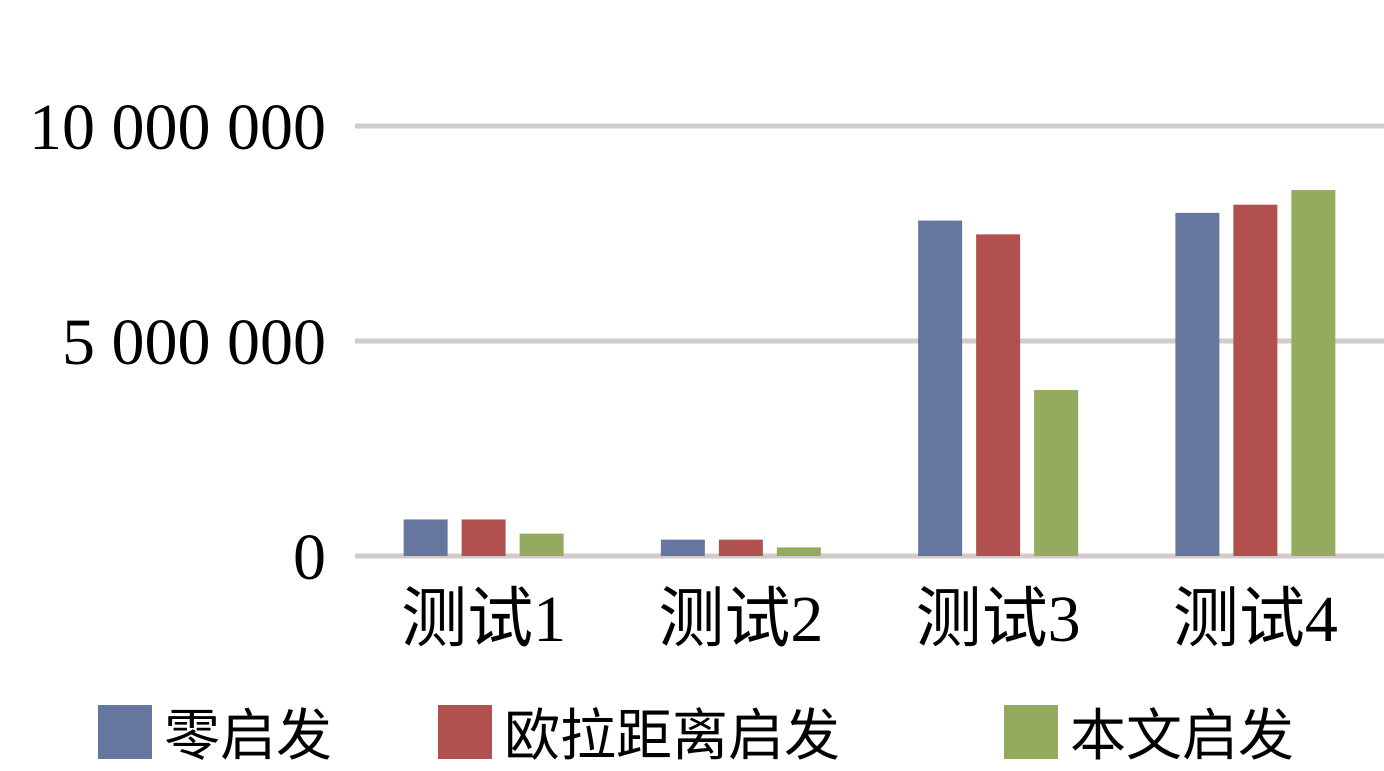  Describe the element at coordinates (194, 342) in the screenshot. I see `y-tick-label: 5 000 000` at that location.